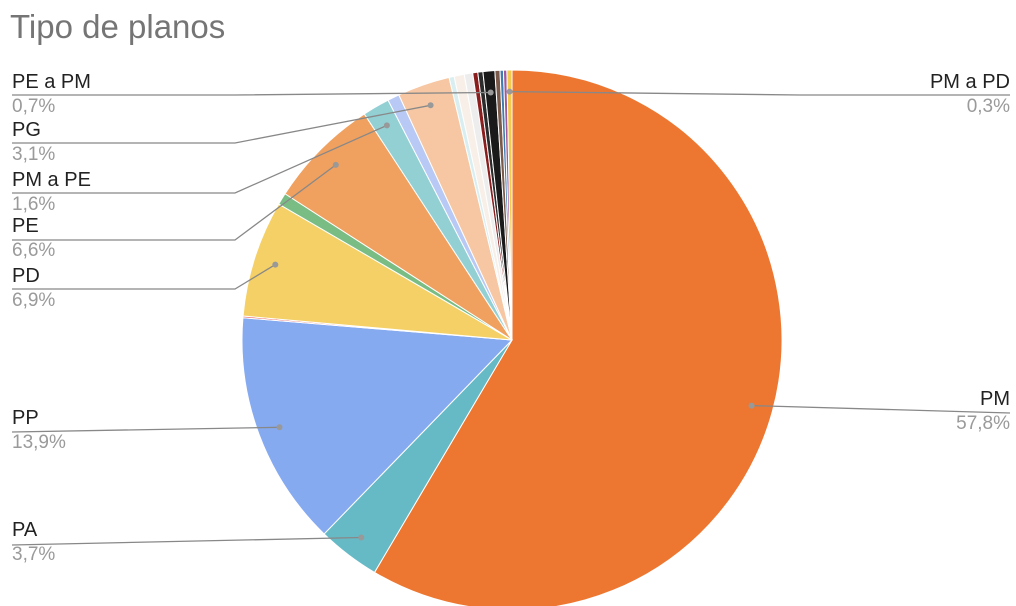 The height and width of the screenshot is (606, 1016). Describe the element at coordinates (509, 205) in the screenshot. I see `pie-slice-pm-a-pd` at that location.